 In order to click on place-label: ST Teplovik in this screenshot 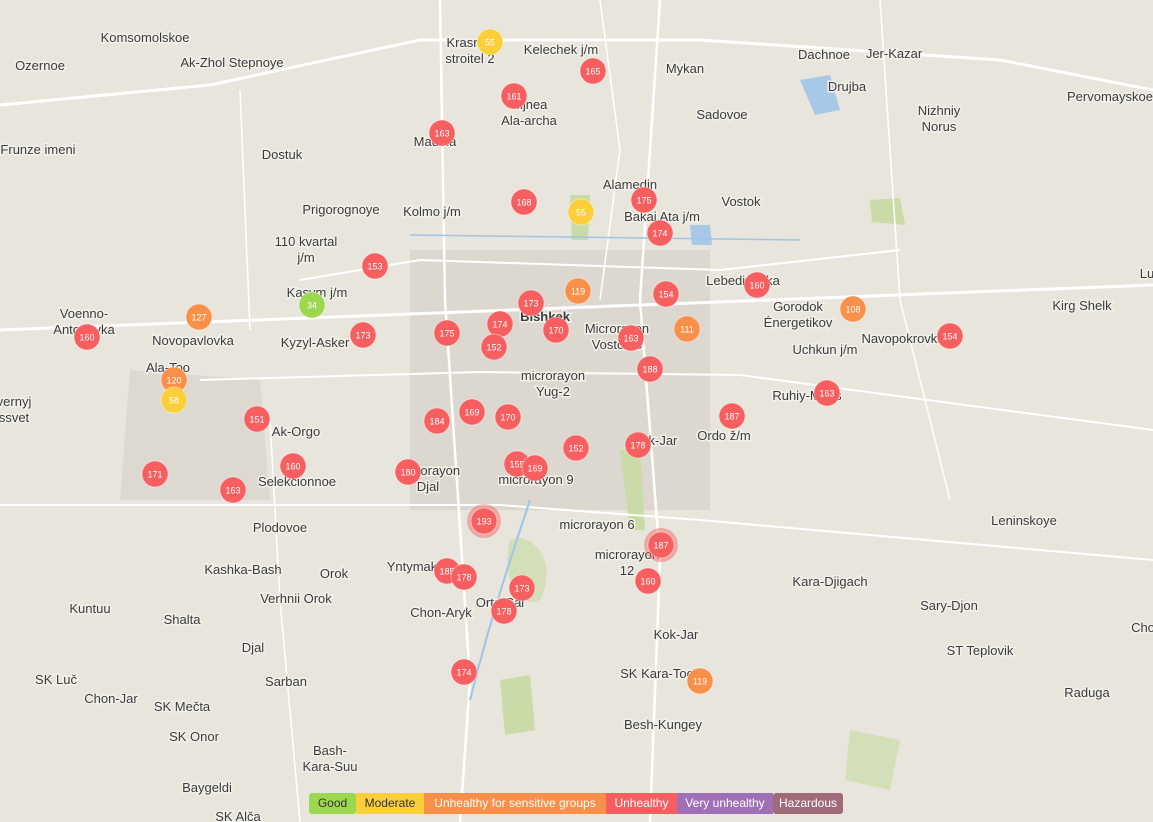, I will do `click(980, 650)`.